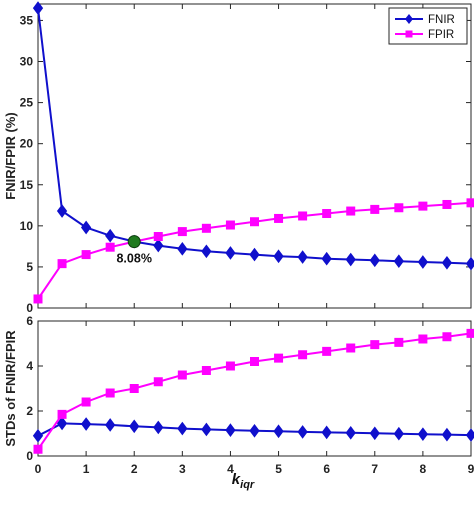 Image resolution: width=474 pixels, height=509 pixels. I want to click on bottom-y-tick-label: 6, so click(29, 321).